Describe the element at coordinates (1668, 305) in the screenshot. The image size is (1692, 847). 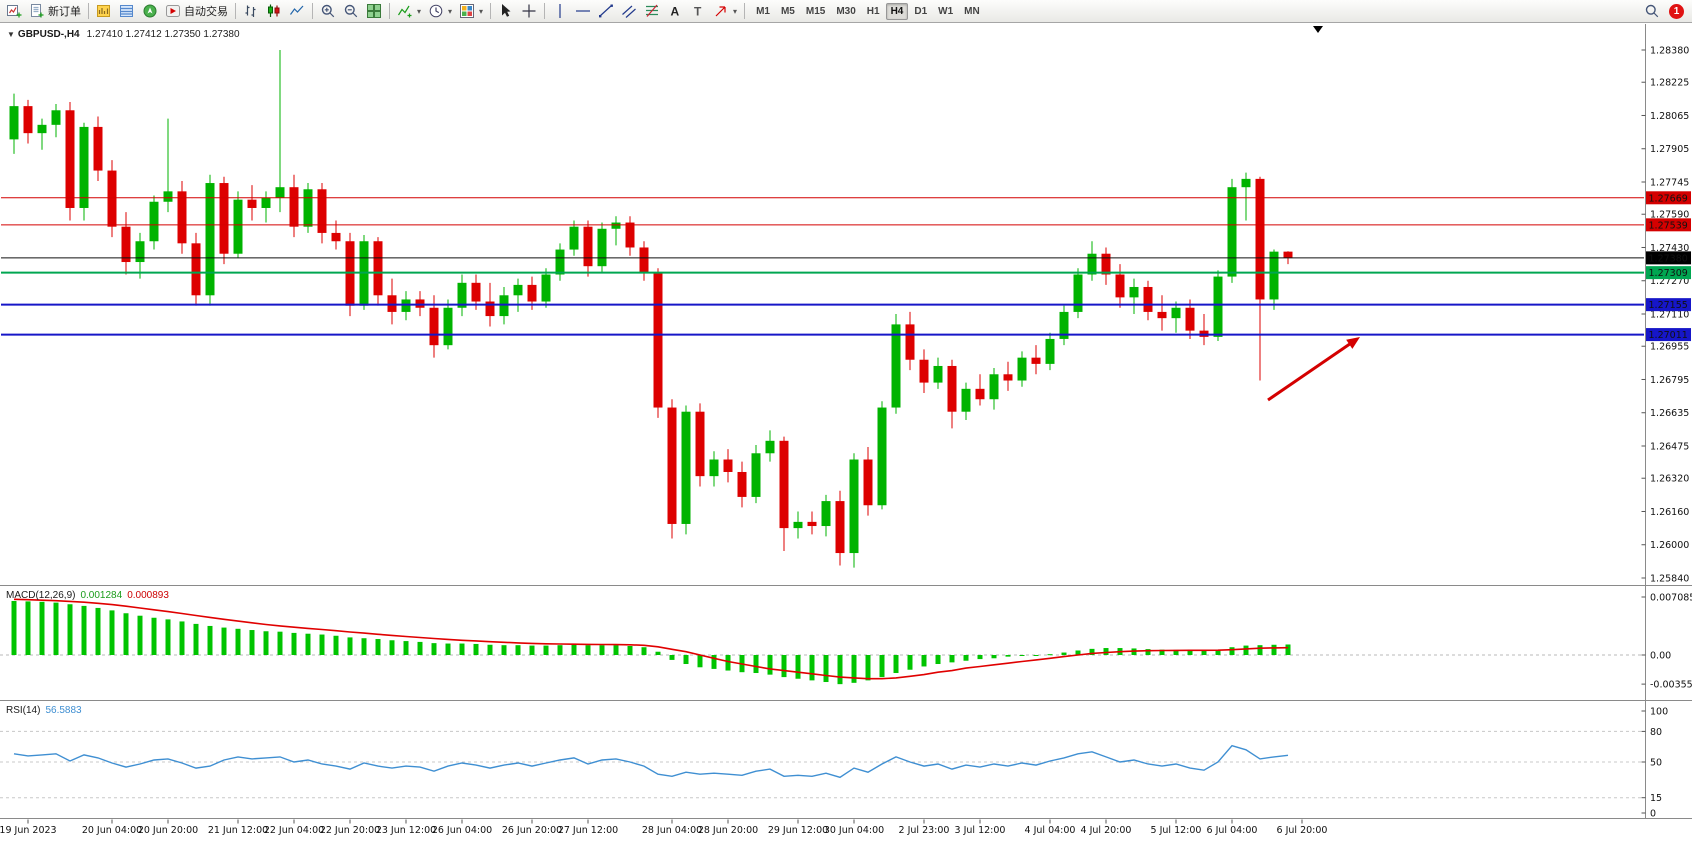
I see `price-tag-label: 1.27155` at that location.